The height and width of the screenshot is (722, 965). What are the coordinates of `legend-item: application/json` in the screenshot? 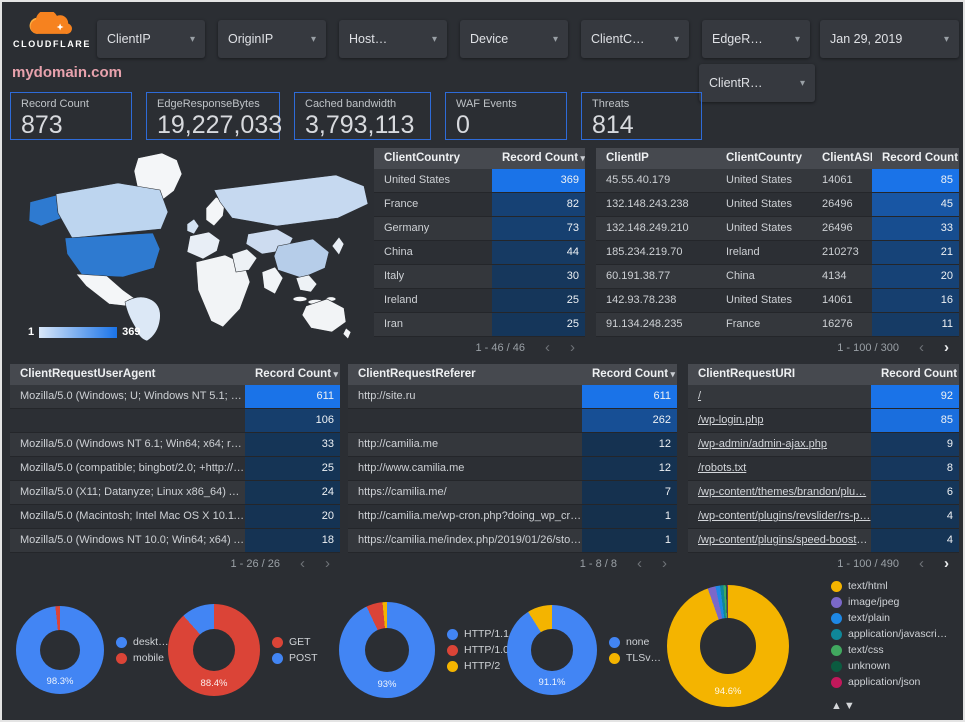 It's located at (889, 682).